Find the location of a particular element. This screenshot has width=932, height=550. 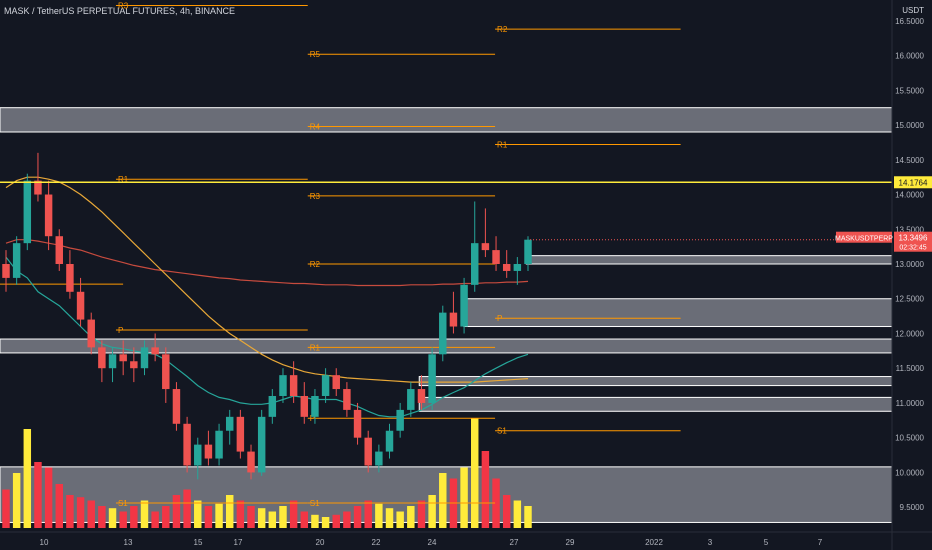

x-tick-label: 10 is located at coordinates (44, 542).